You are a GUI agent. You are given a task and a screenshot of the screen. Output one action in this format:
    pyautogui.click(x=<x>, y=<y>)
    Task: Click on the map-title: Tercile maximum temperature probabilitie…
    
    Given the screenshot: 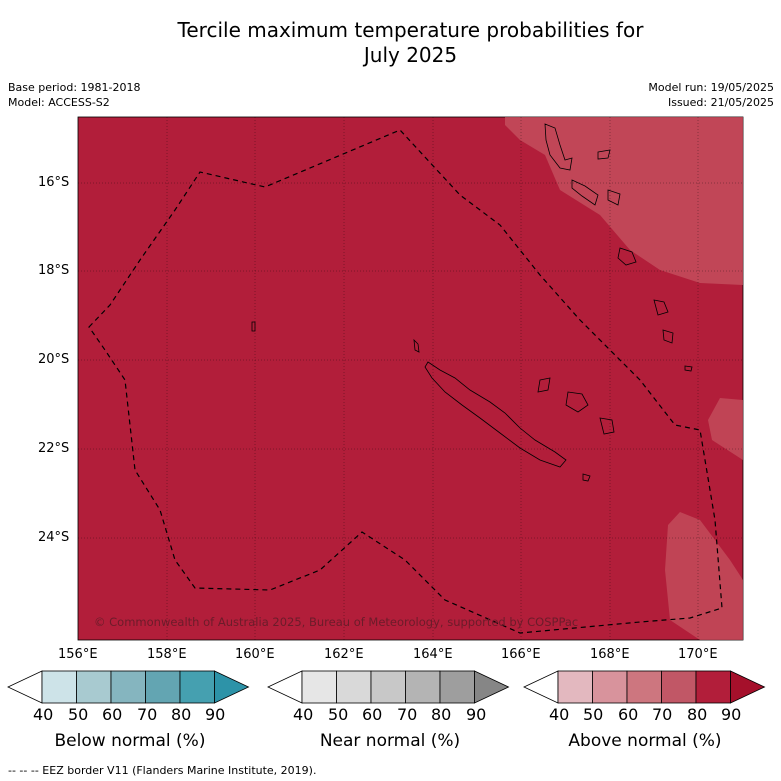 What is the action you would take?
    pyautogui.click(x=390, y=43)
    